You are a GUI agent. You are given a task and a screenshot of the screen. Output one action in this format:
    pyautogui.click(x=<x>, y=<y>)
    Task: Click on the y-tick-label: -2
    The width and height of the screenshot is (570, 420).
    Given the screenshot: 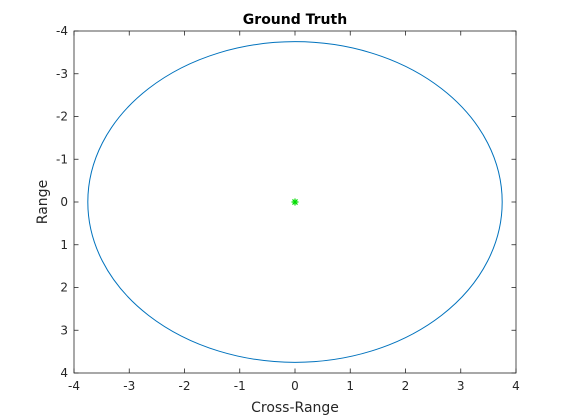 What is the action you would take?
    pyautogui.click(x=62, y=117)
    